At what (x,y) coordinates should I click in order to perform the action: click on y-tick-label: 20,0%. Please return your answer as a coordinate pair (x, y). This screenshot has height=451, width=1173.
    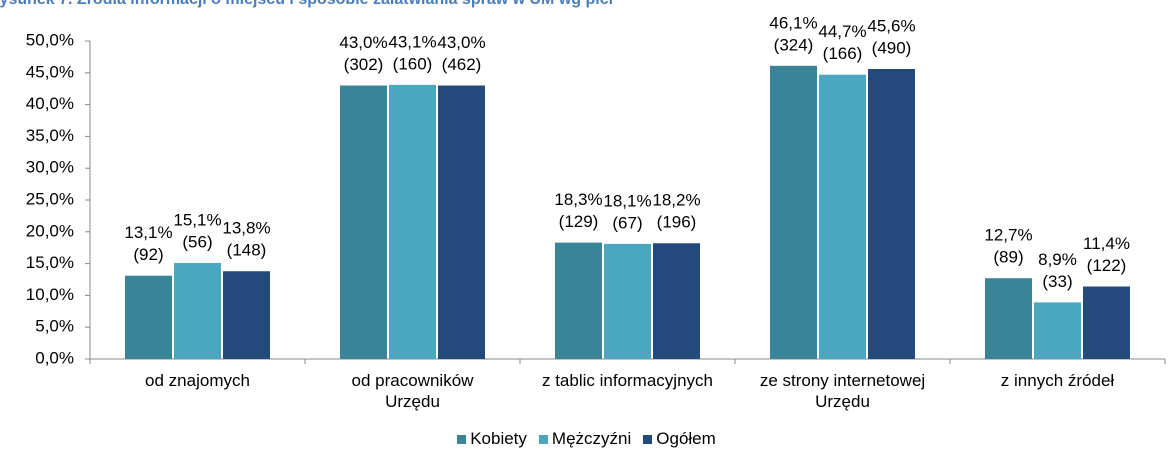
    Looking at the image, I should click on (50, 230).